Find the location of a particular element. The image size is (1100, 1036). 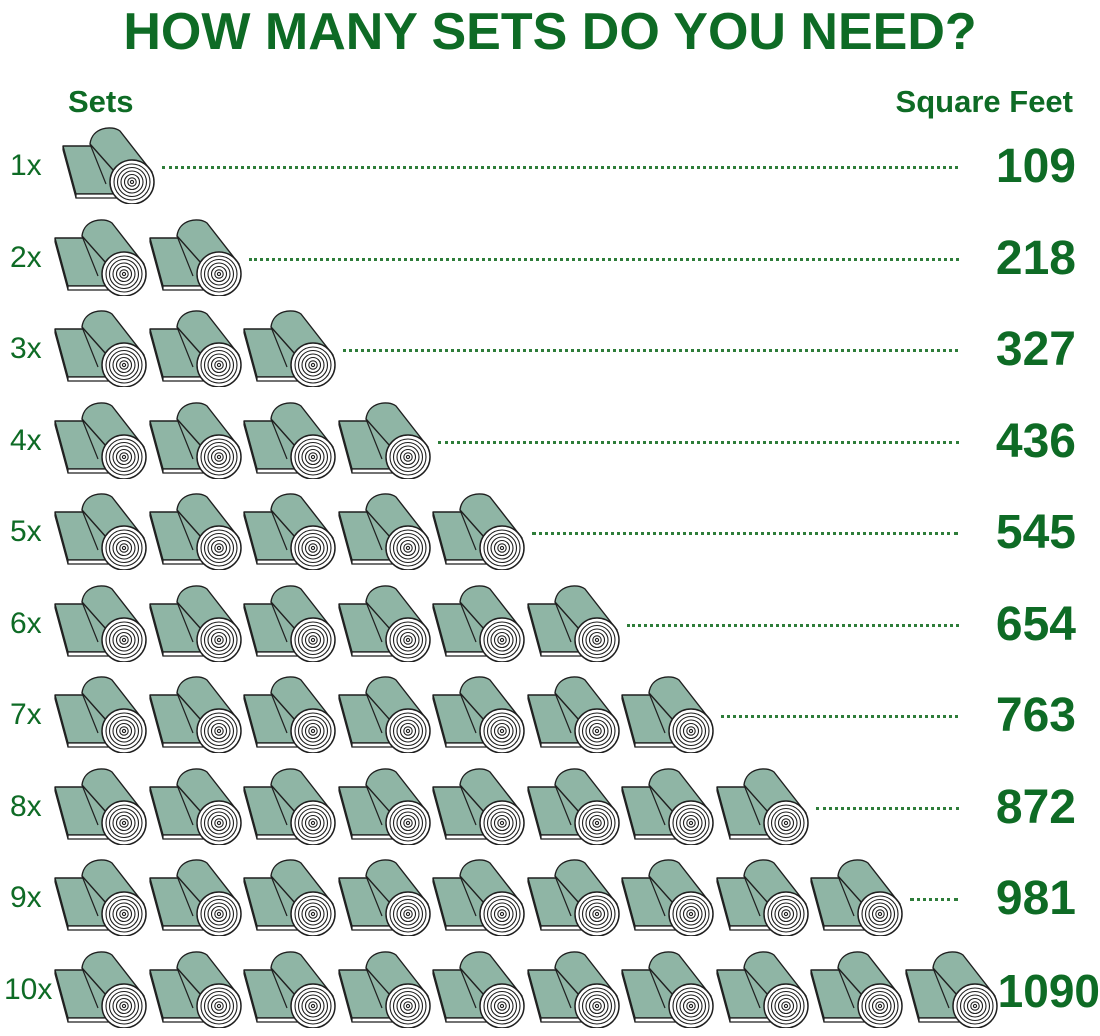

square-feet-column-header: Square Feet is located at coordinates (984, 101).